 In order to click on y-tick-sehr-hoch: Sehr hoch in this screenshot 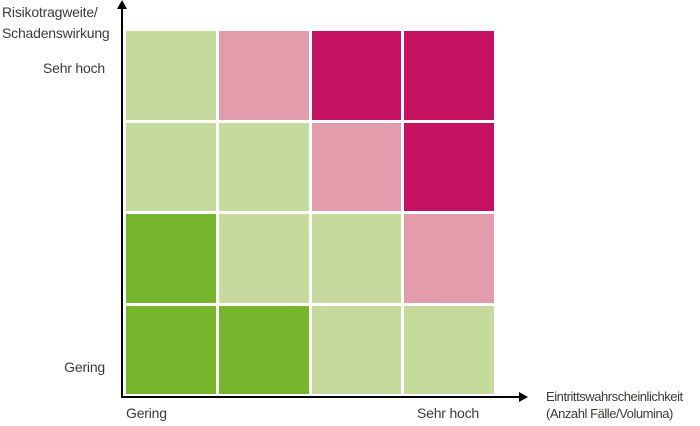, I will do `click(73, 68)`.